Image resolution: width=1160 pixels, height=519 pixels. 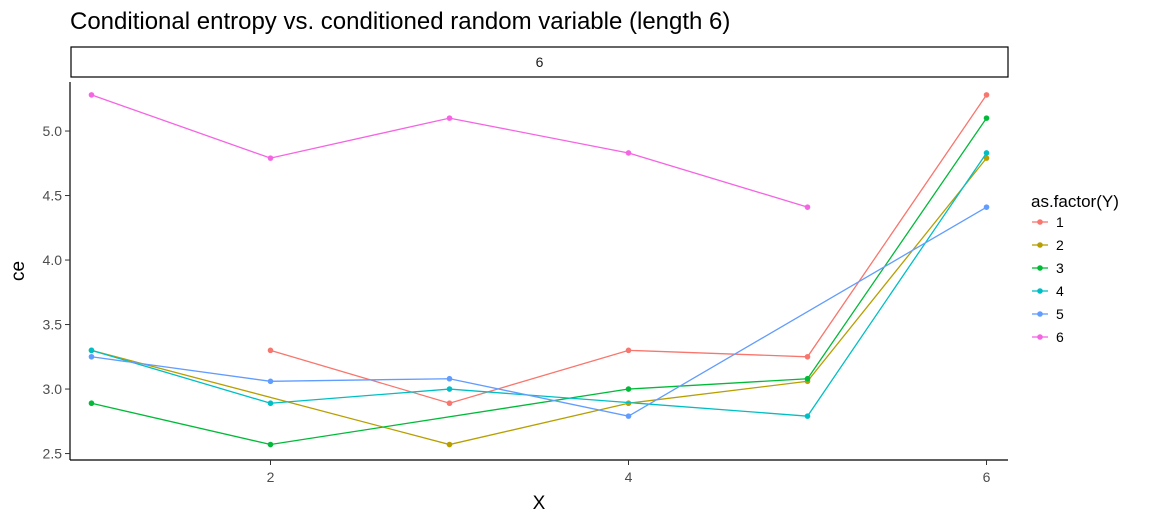 I want to click on y-tick-label: 3.0, so click(x=53, y=389).